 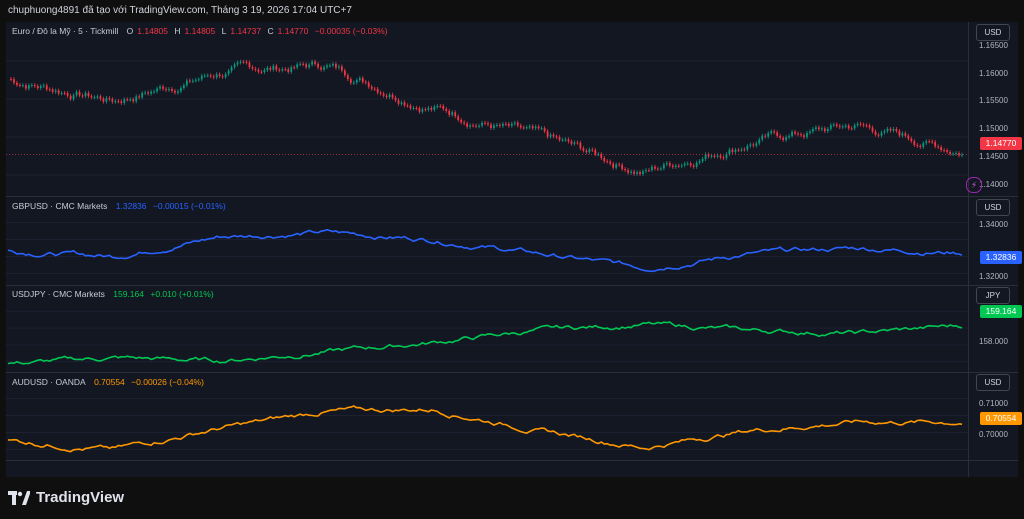 What do you see at coordinates (993, 249) in the screenshot?
I see `price-scale` at bounding box center [993, 249].